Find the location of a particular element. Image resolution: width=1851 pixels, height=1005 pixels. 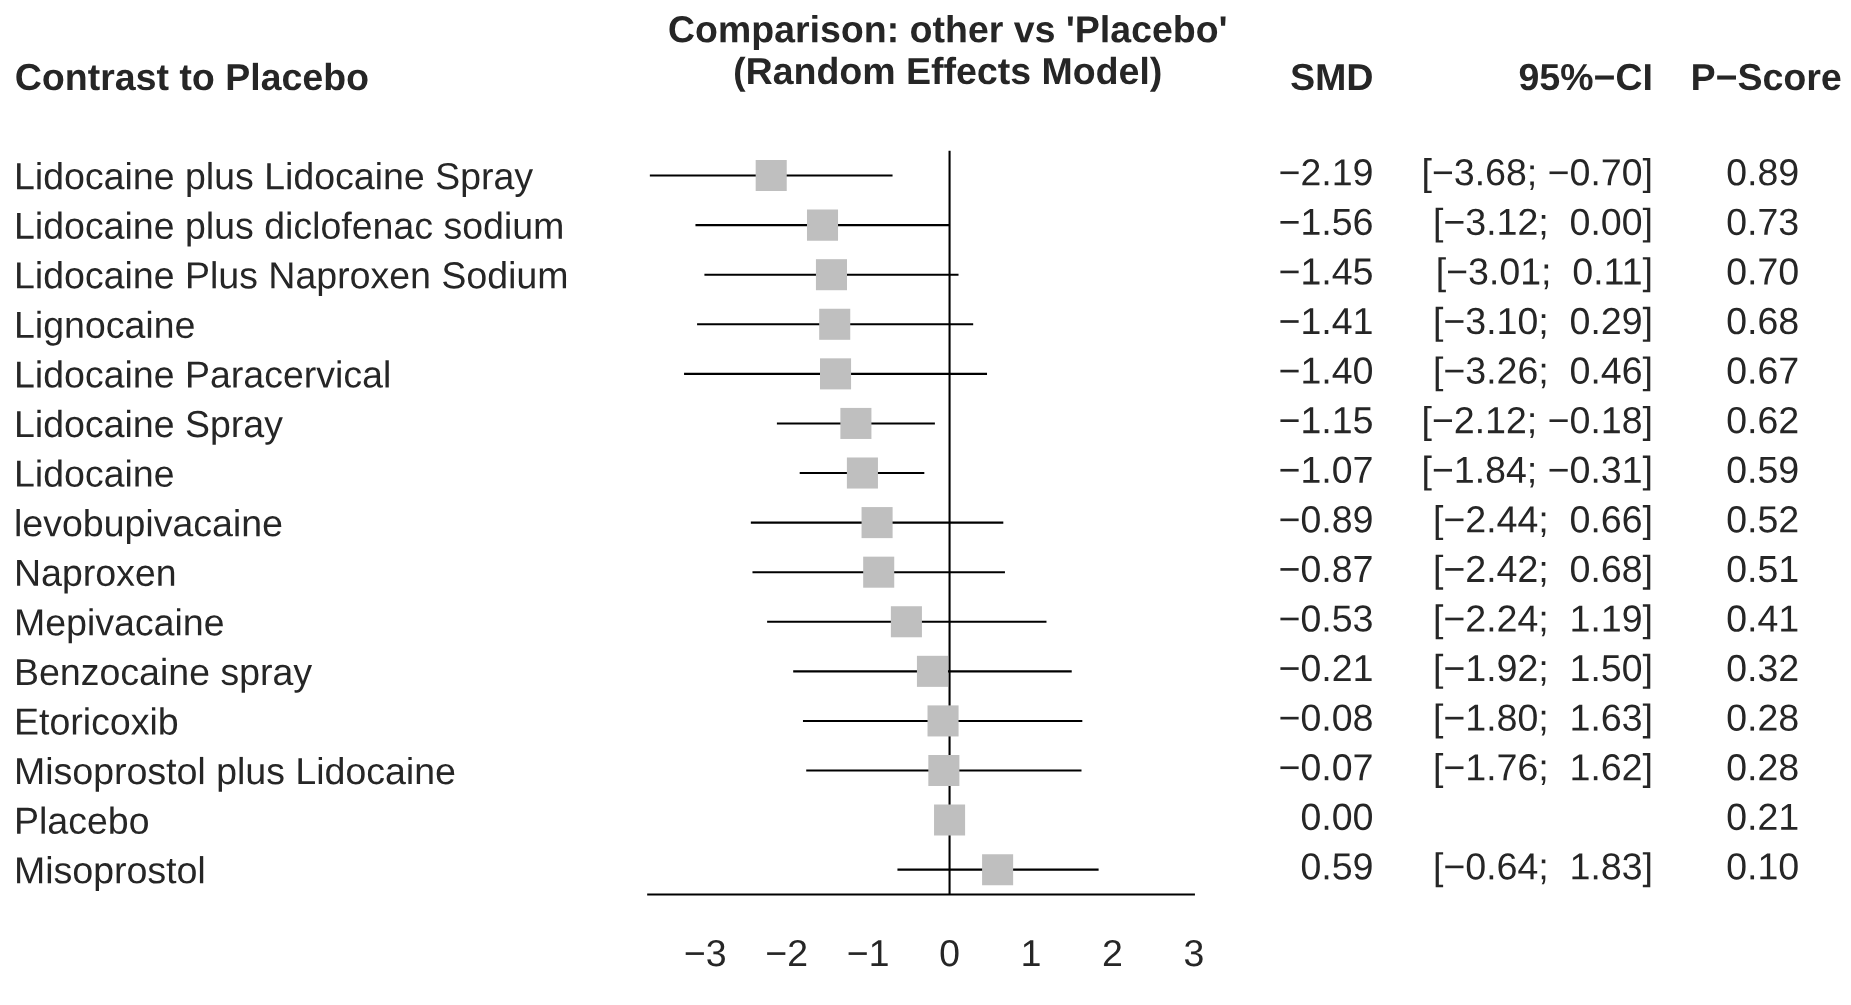

text: [−3.12; 0.00] is located at coordinates (1543, 225).